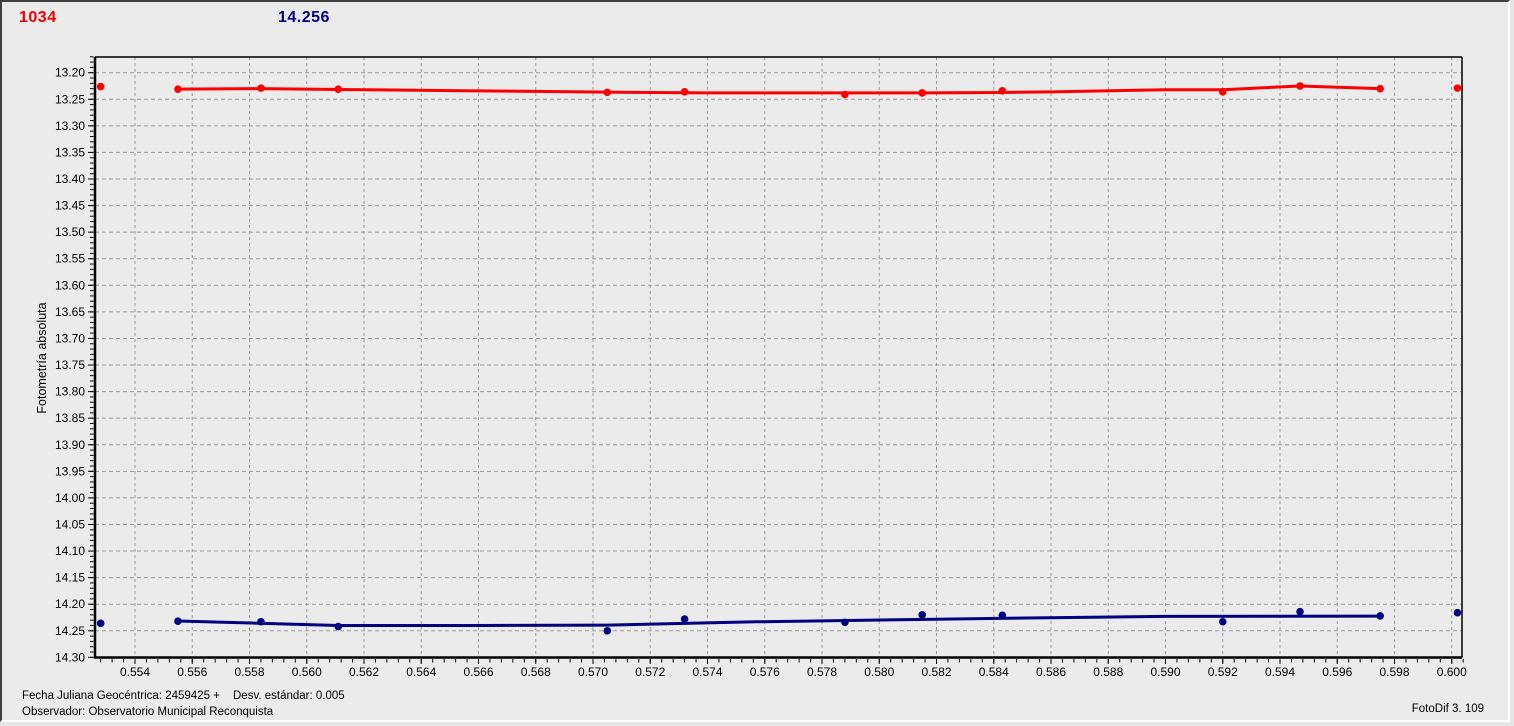  Describe the element at coordinates (1394, 672) in the screenshot. I see `svg-text: 0.598` at that location.